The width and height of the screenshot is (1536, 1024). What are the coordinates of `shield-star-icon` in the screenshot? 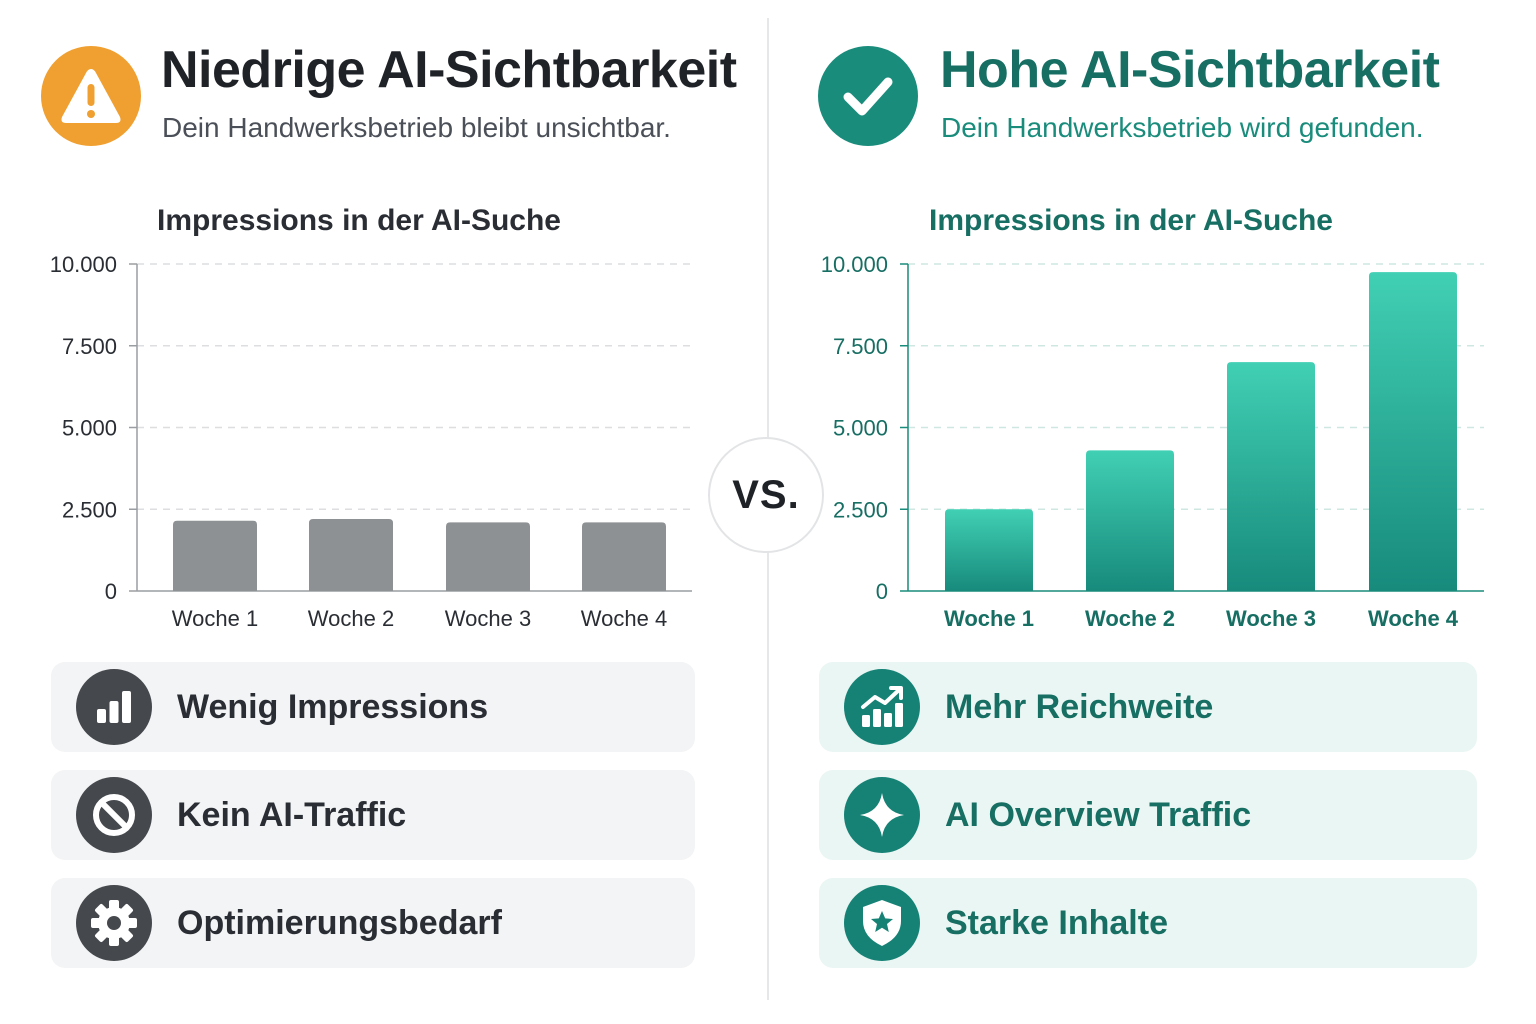 It's located at (882, 923).